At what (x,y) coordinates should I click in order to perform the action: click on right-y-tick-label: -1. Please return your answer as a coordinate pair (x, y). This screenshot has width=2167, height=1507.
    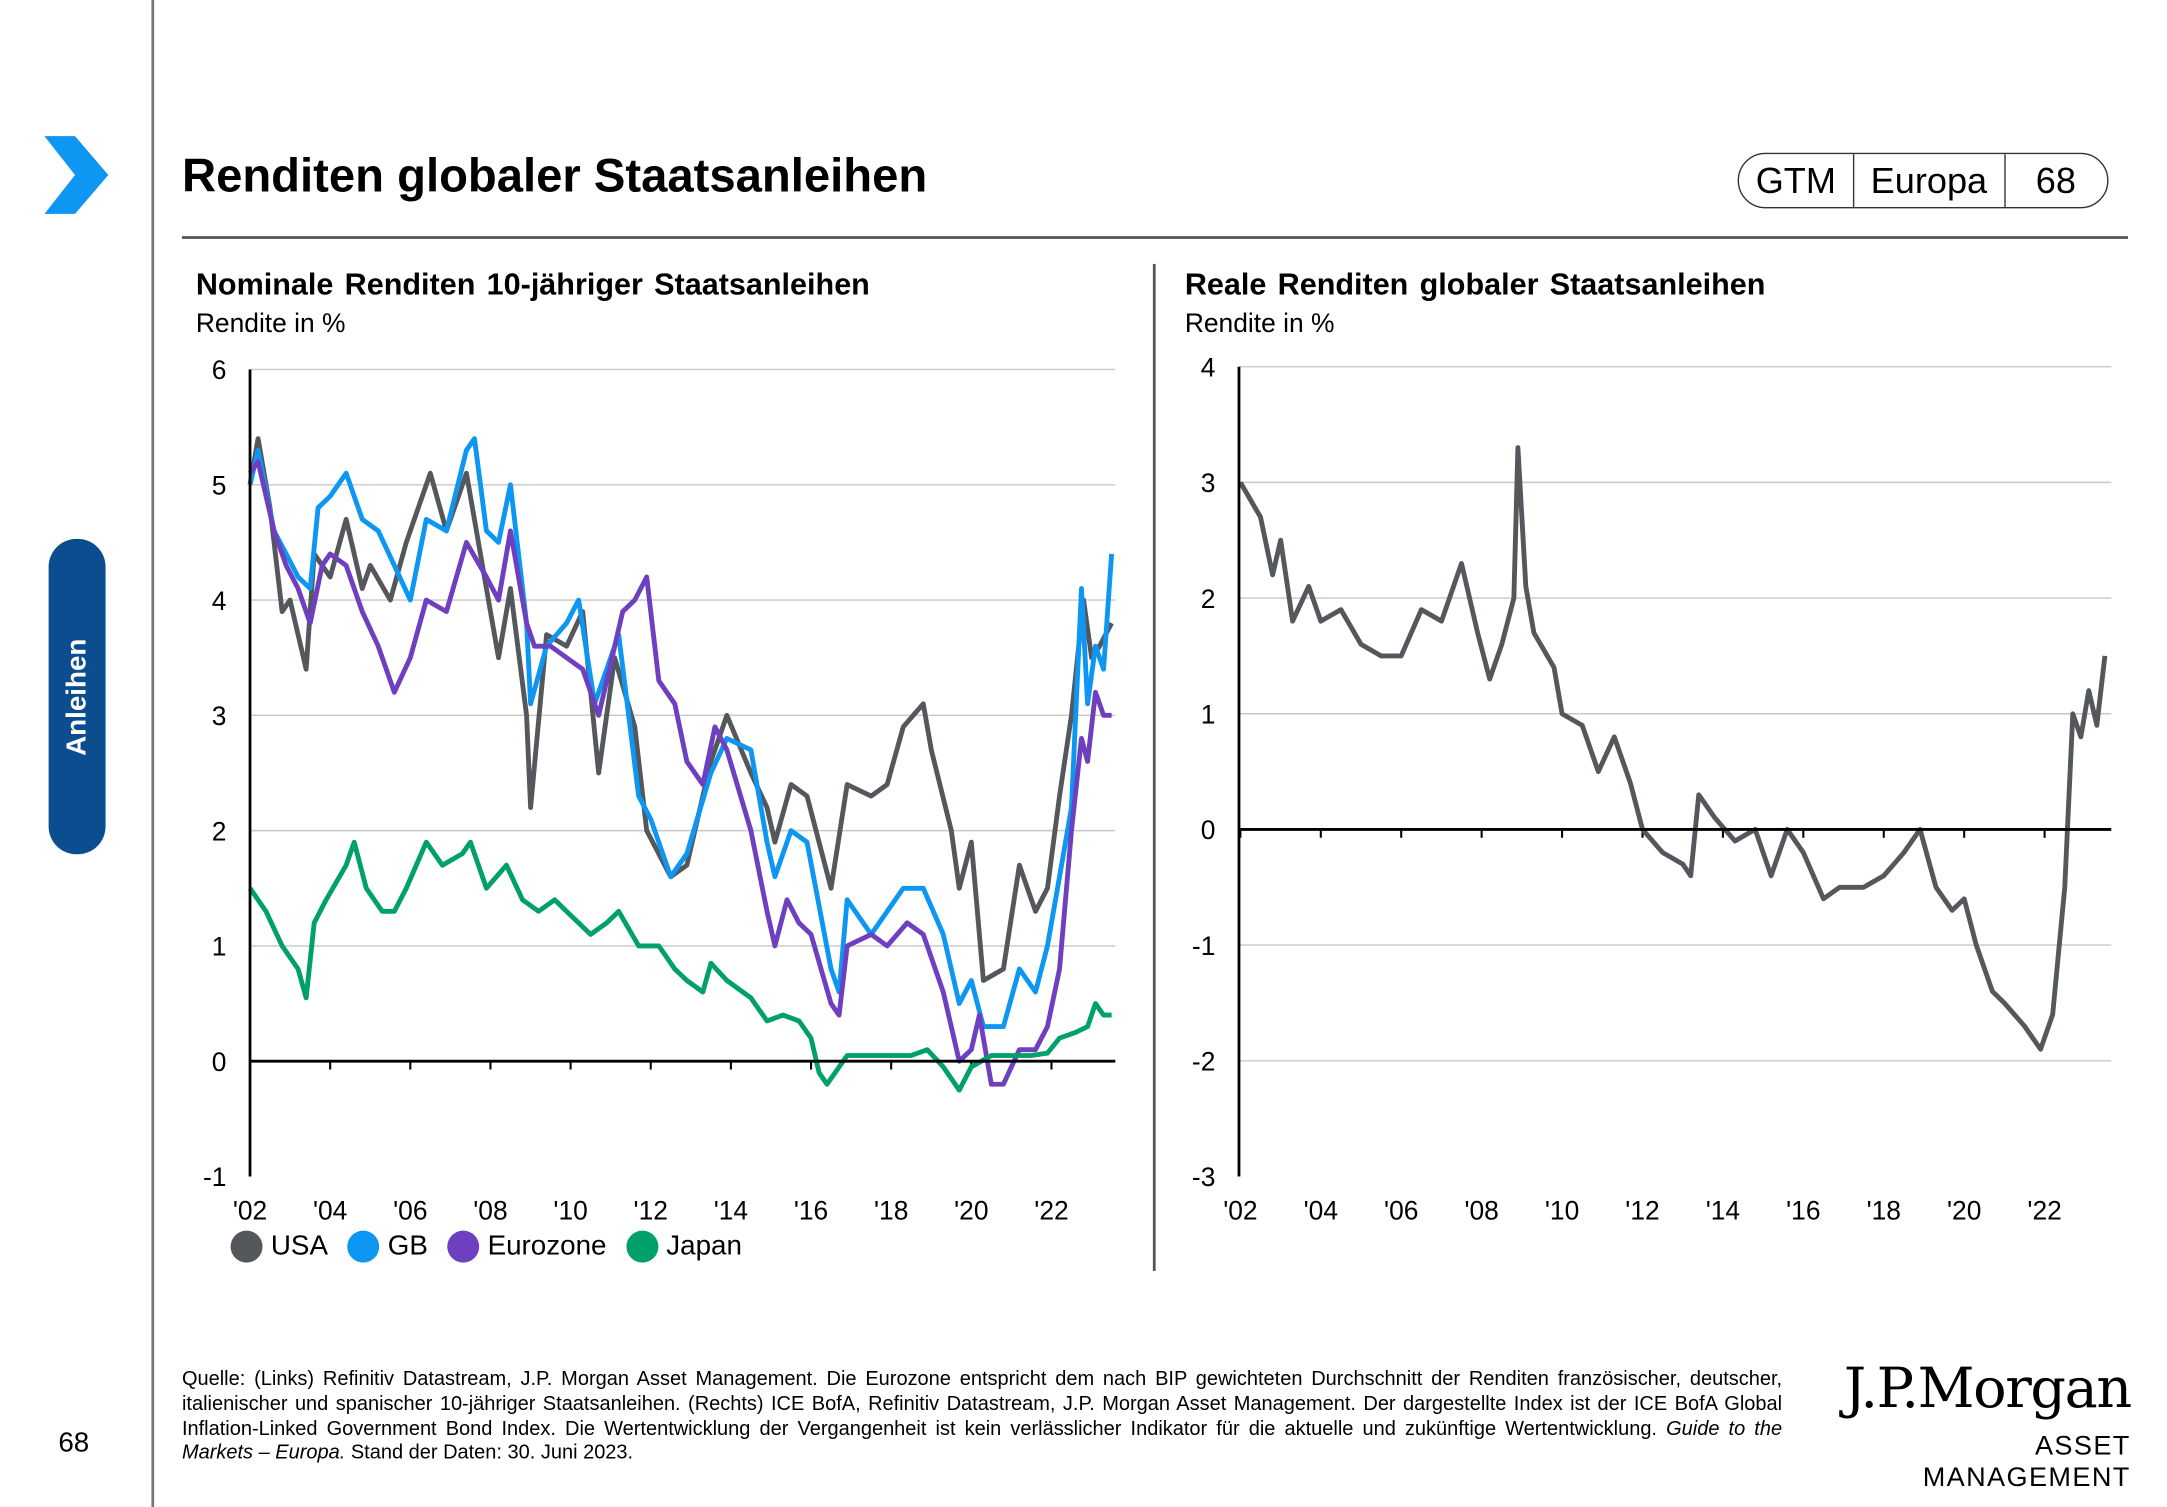
    Looking at the image, I should click on (1203, 946).